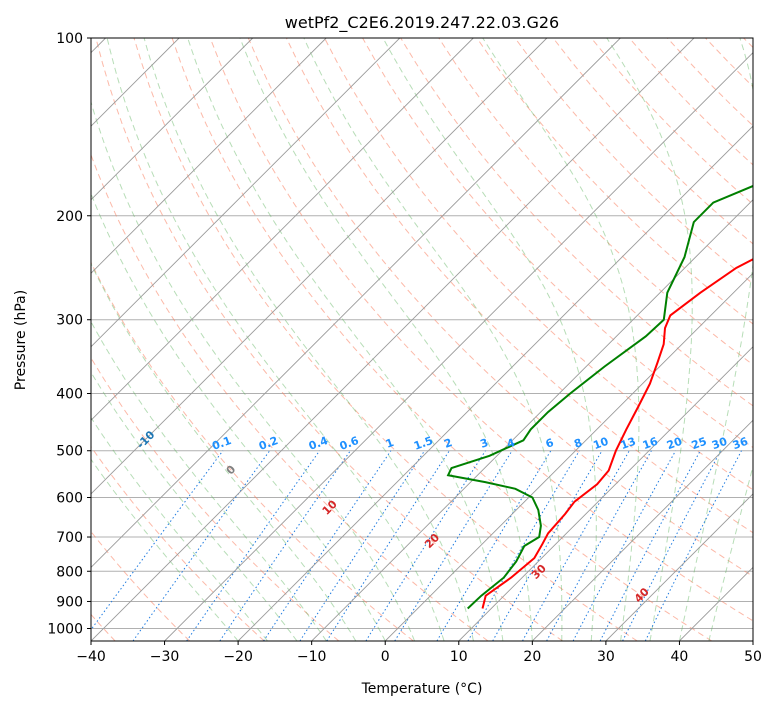 The image size is (775, 712). I want to click on mixing-ratio-label: 36, so click(740, 444).